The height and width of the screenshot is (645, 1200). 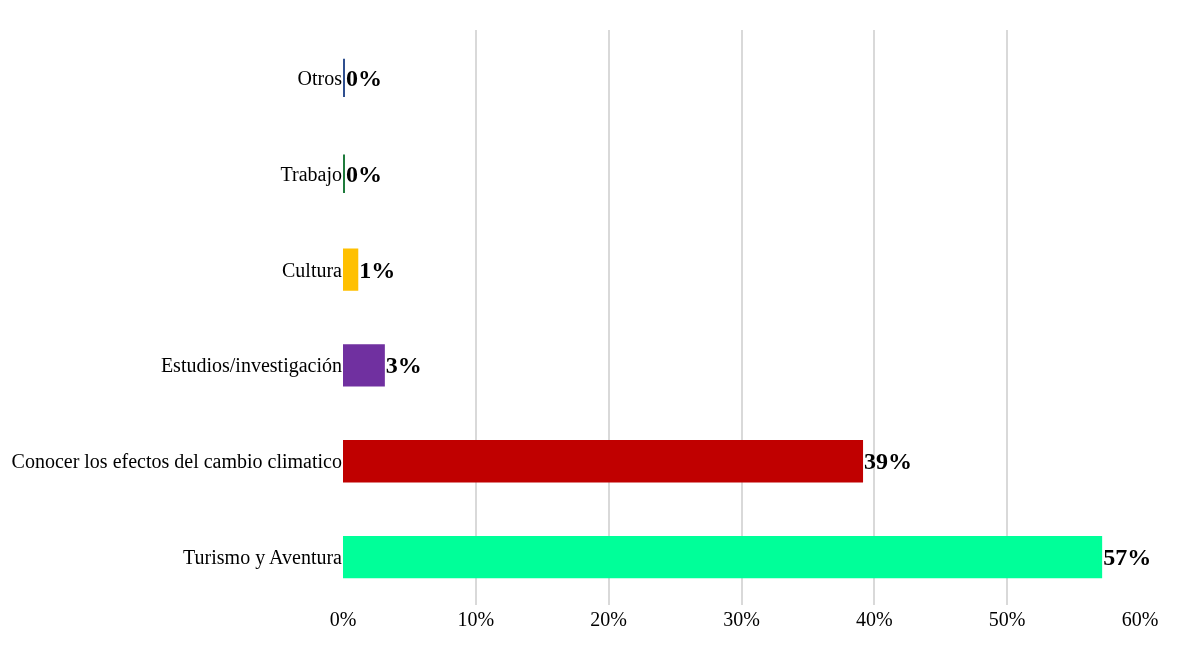 I want to click on x-tick-label: 60%, so click(x=1140, y=619).